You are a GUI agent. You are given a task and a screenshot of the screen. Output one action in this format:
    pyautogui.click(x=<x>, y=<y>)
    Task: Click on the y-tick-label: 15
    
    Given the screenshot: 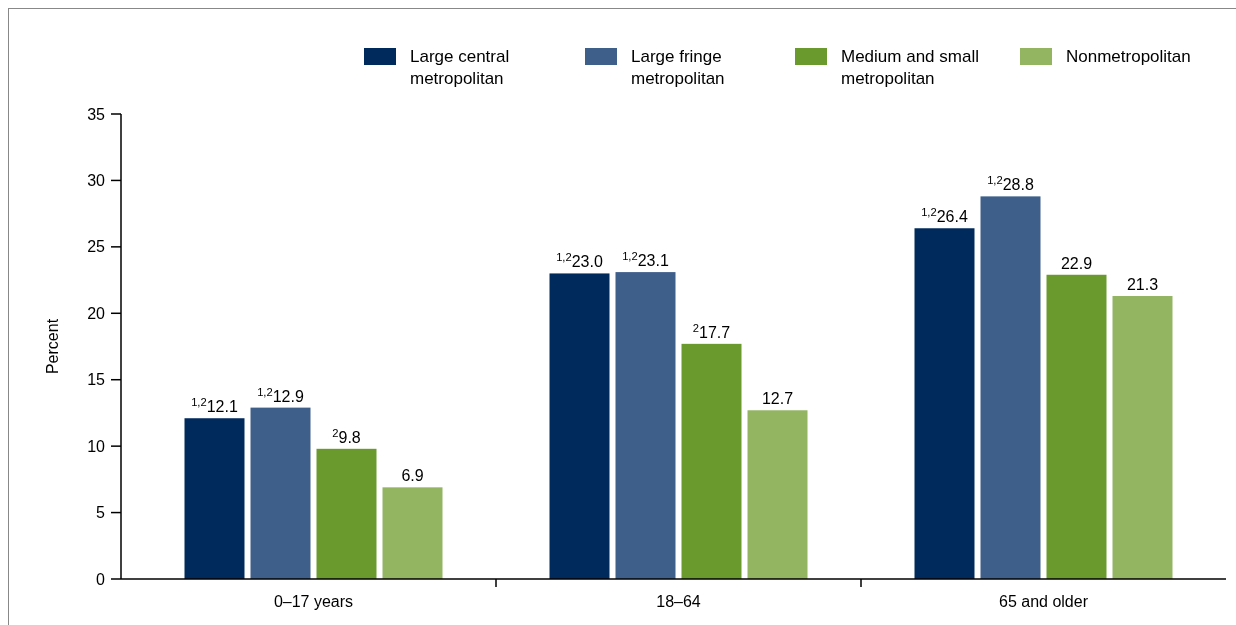 What is the action you would take?
    pyautogui.click(x=96, y=380)
    